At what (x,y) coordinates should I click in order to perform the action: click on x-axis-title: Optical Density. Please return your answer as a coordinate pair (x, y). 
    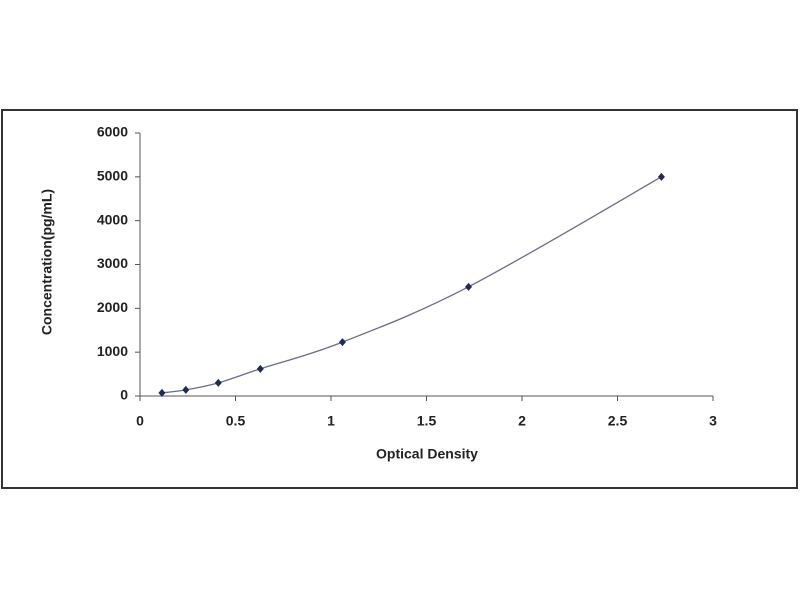
    Looking at the image, I should click on (427, 454).